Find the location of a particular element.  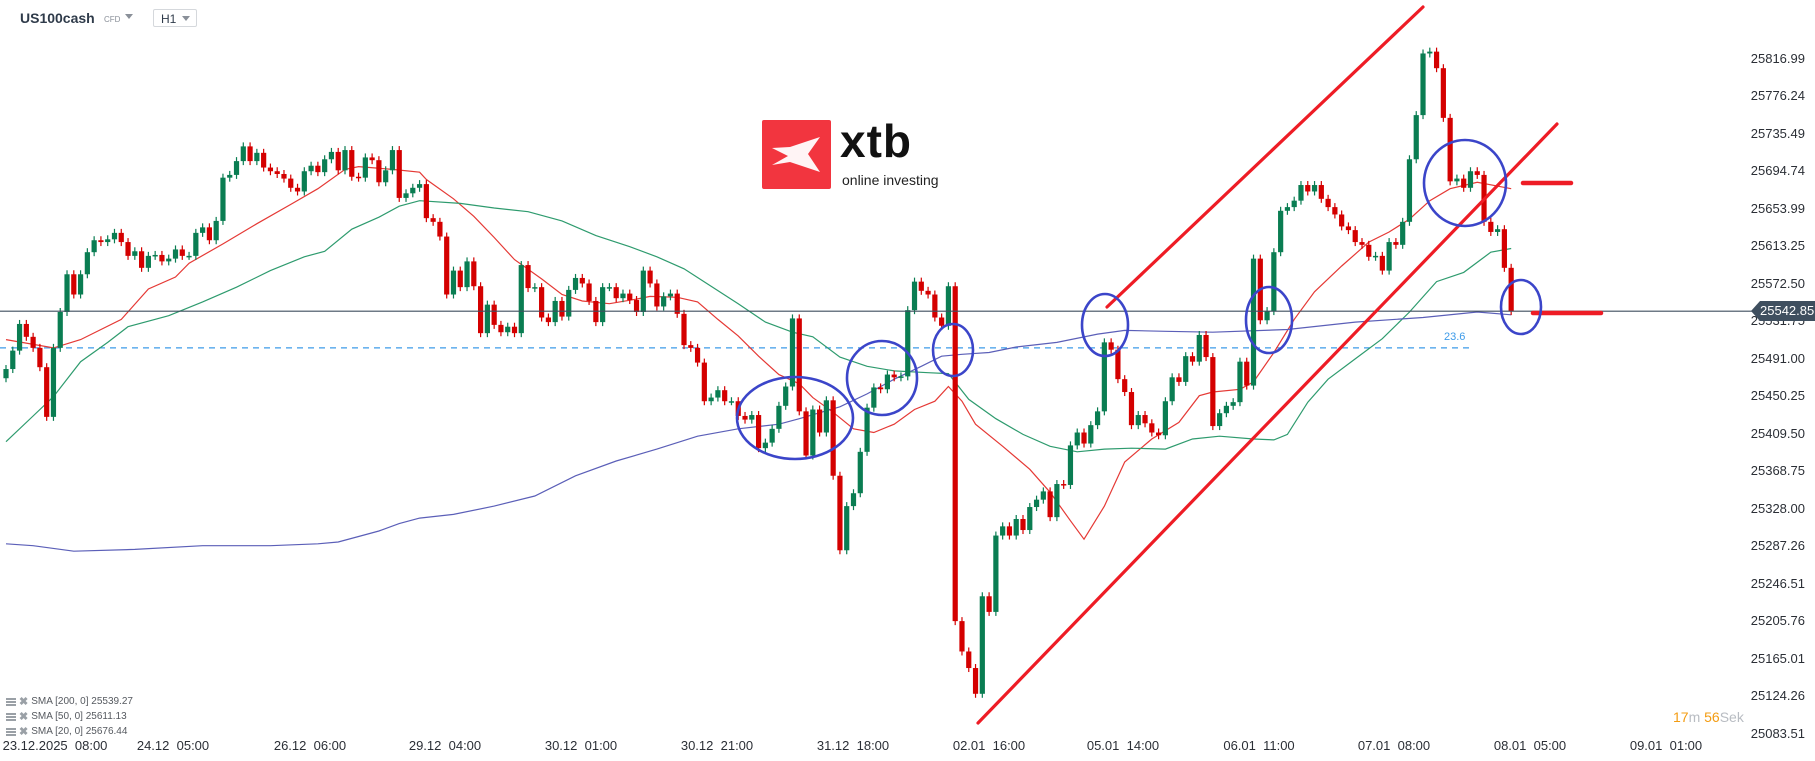

y-tick-label: 25165.01 is located at coordinates (1777, 658).